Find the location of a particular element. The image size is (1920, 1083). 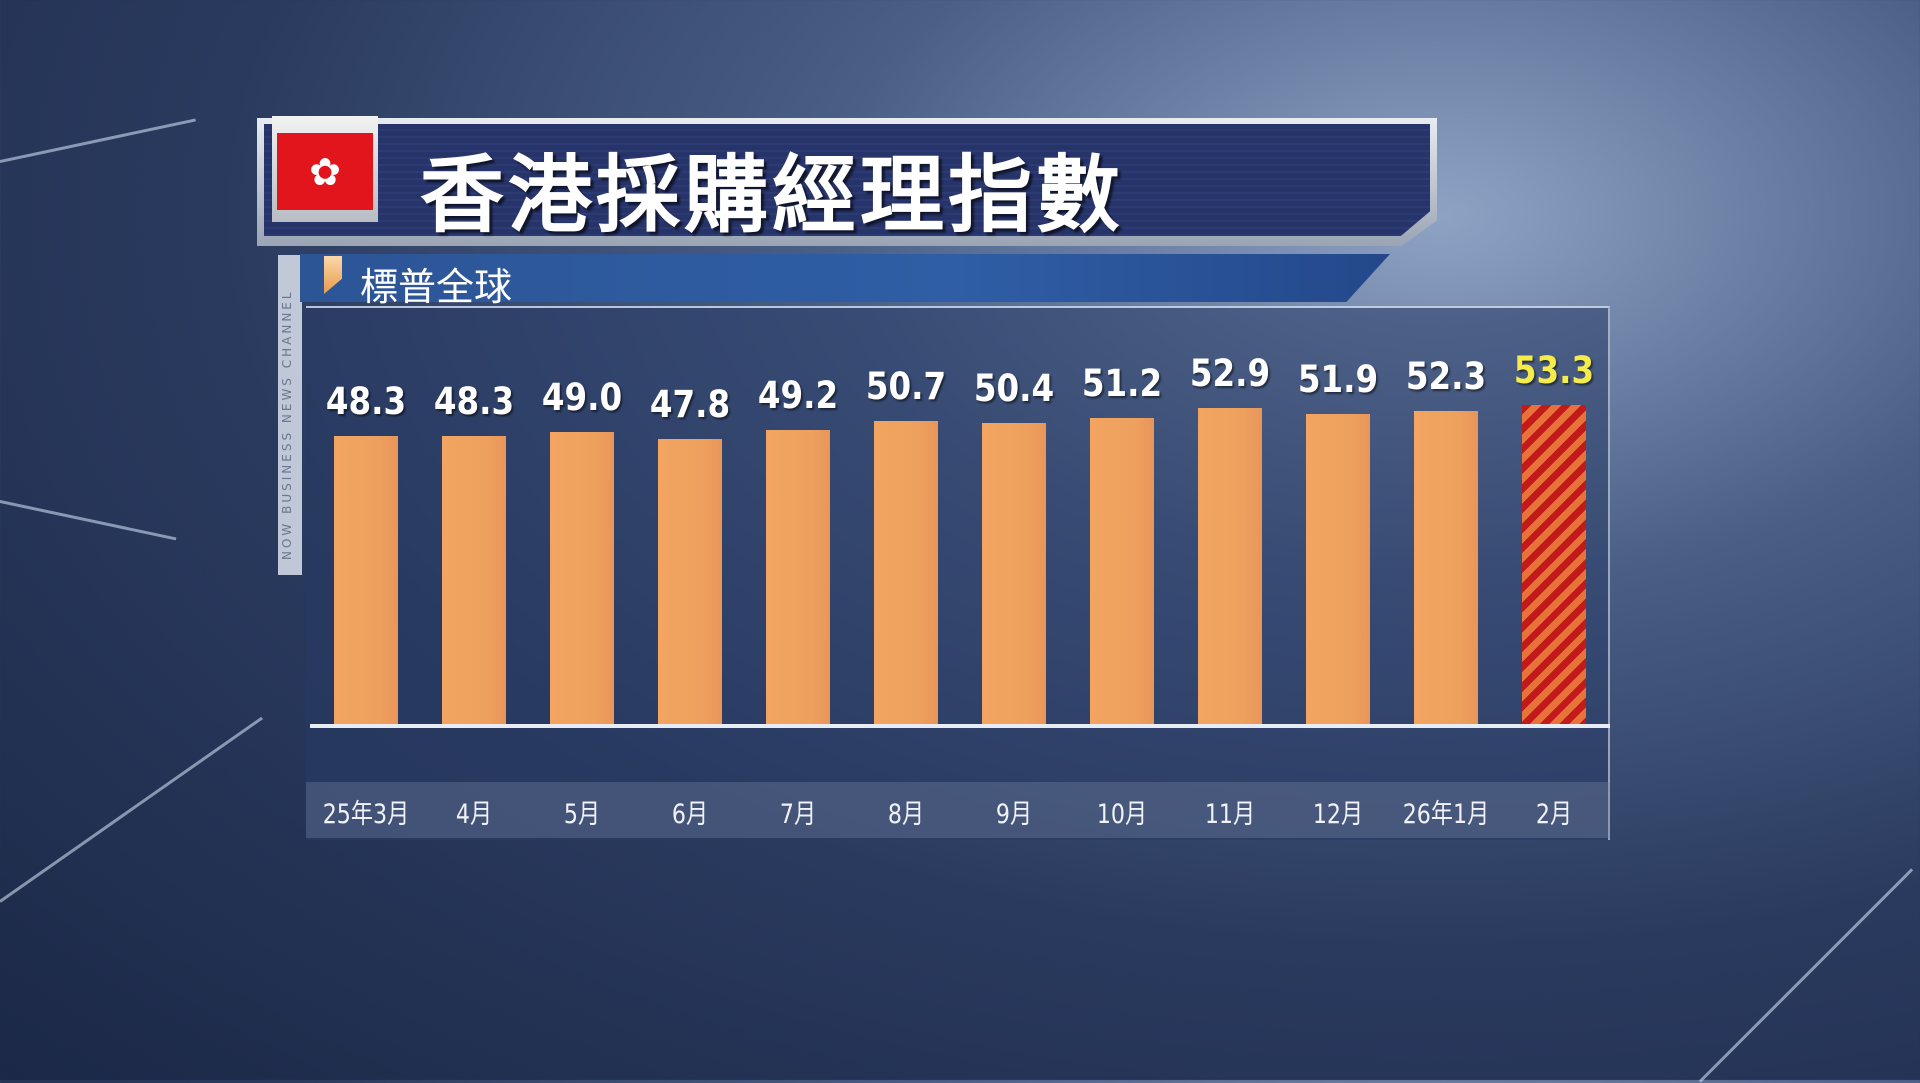

x-tick-label: 4月 is located at coordinates (474, 814).